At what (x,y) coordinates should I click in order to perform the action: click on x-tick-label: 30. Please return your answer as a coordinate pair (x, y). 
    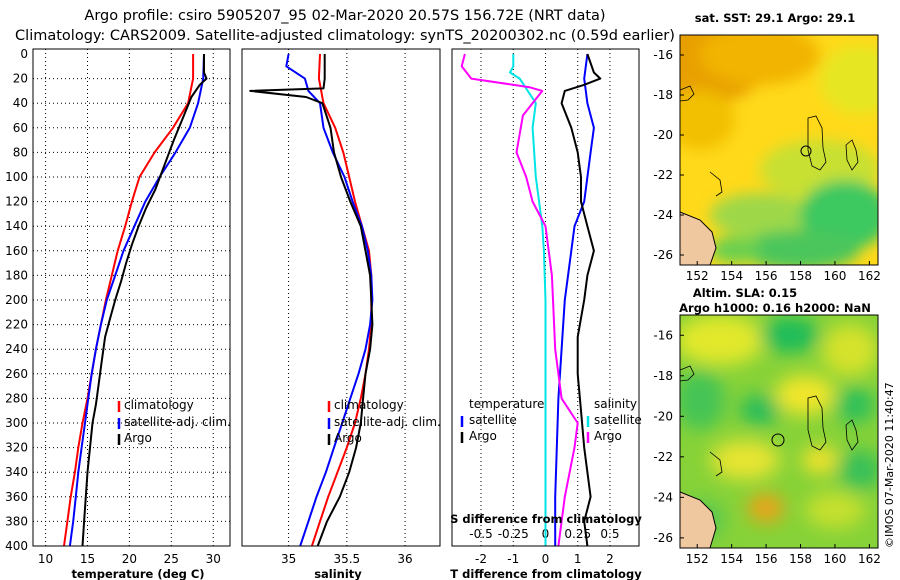
    Looking at the image, I should click on (213, 559).